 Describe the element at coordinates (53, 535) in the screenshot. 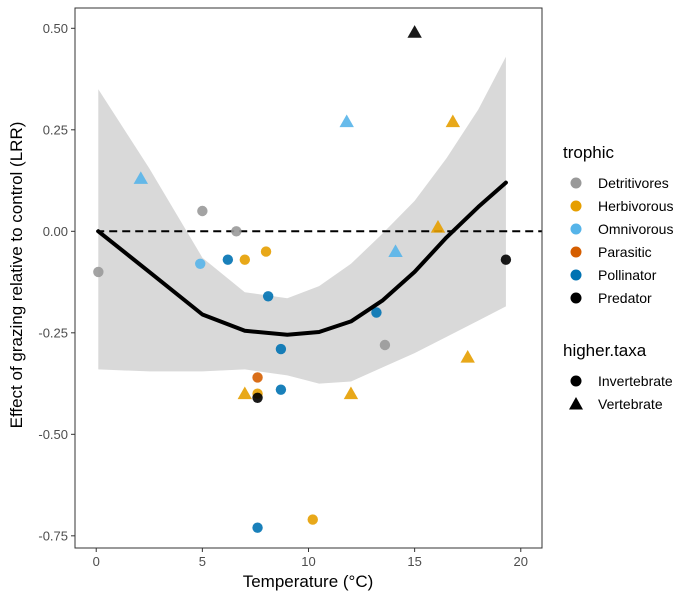

I see `y-tick-label: -0.75` at that location.